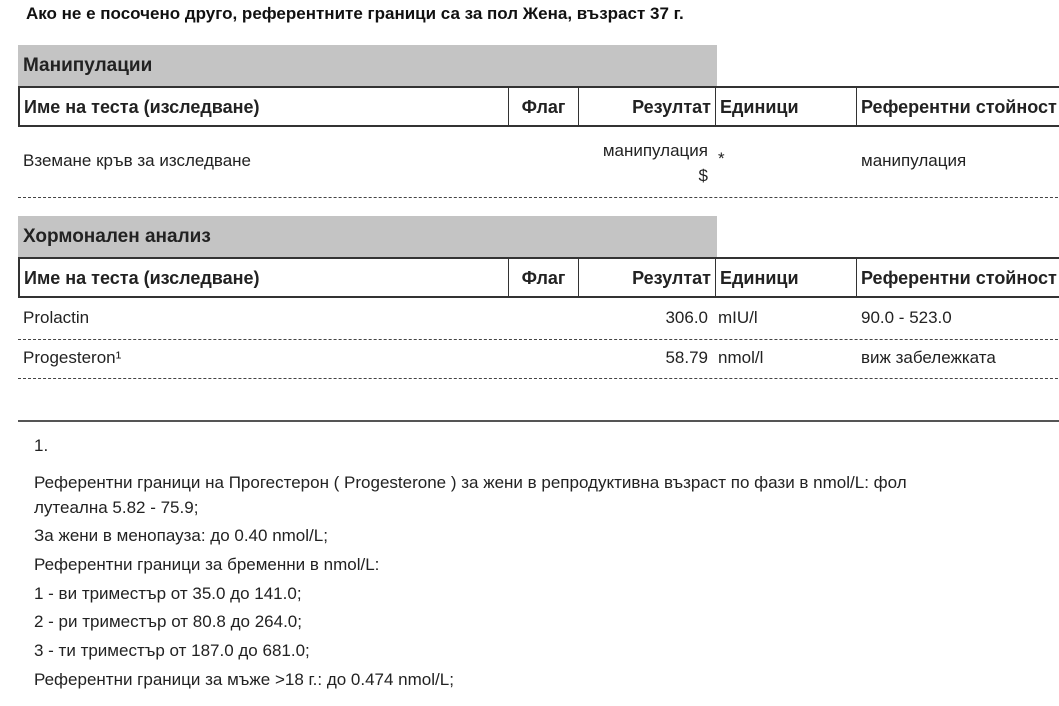  What do you see at coordinates (367, 236) in the screenshot?
I see `section-title-hormonal: Хормонален анализ` at bounding box center [367, 236].